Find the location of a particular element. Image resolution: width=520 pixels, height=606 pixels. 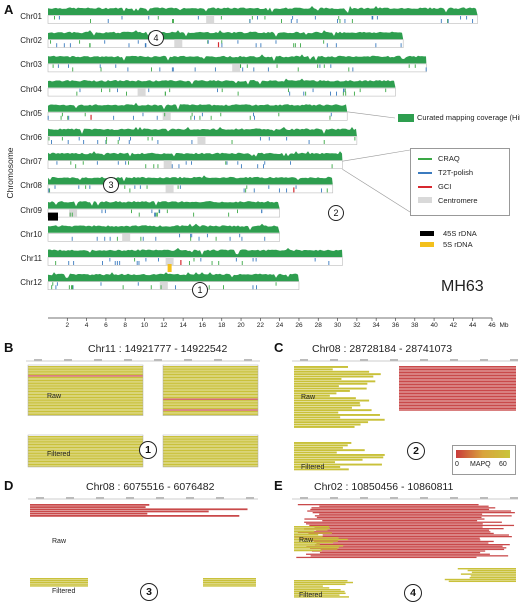

marker-2: 2 is located at coordinates (336, 213).